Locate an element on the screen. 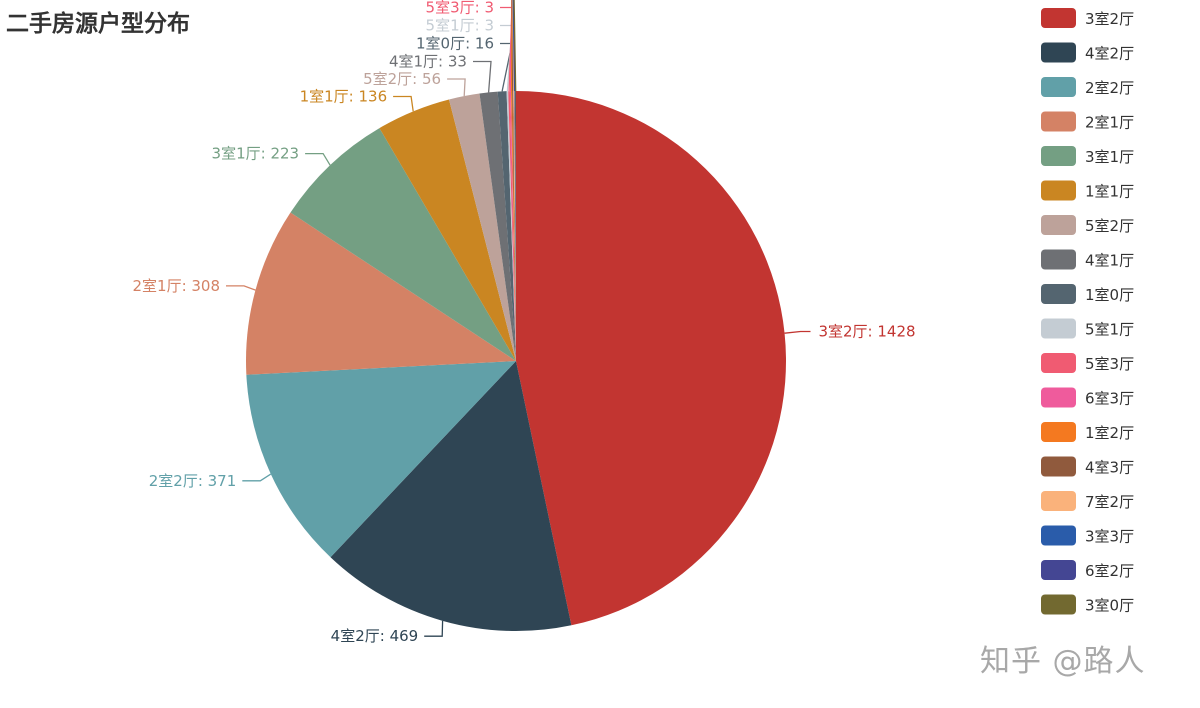 The width and height of the screenshot is (1200, 708). legend-item-2: 4室2厅 is located at coordinates (1087, 52).